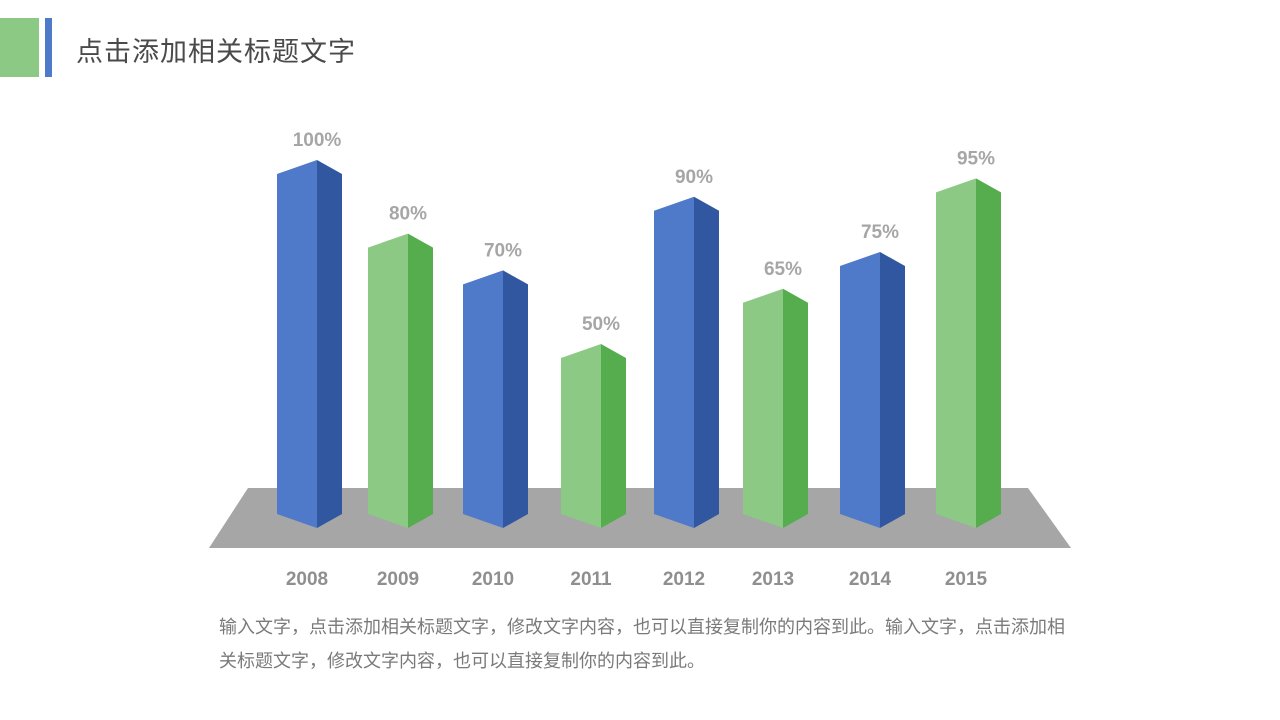 This screenshot has width=1280, height=720. I want to click on bar-front-2008, so click(297, 344).